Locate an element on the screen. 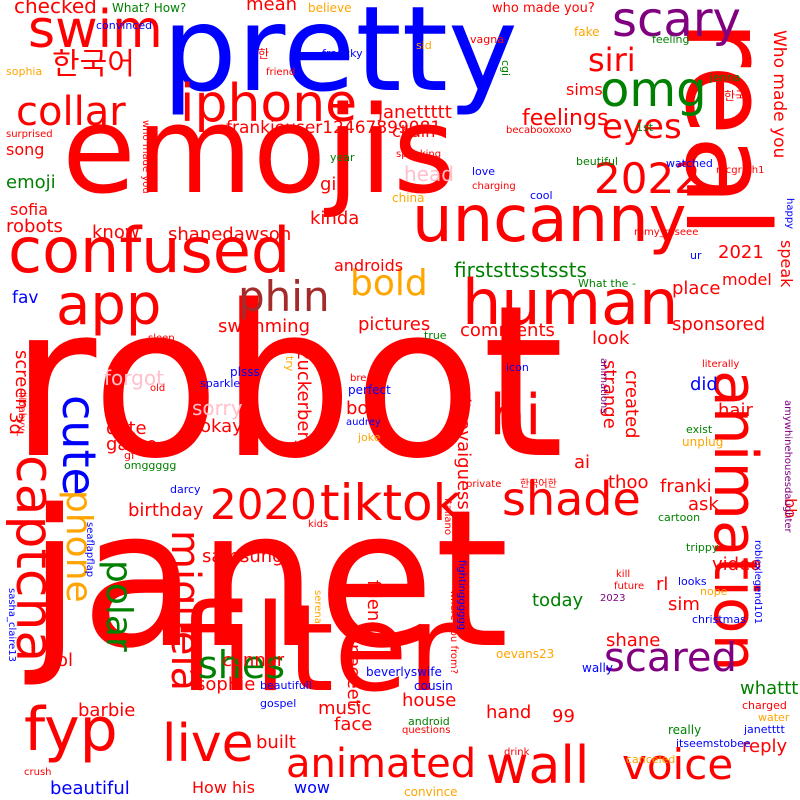 The image size is (800, 800). word-trippy: trippy is located at coordinates (702, 547).